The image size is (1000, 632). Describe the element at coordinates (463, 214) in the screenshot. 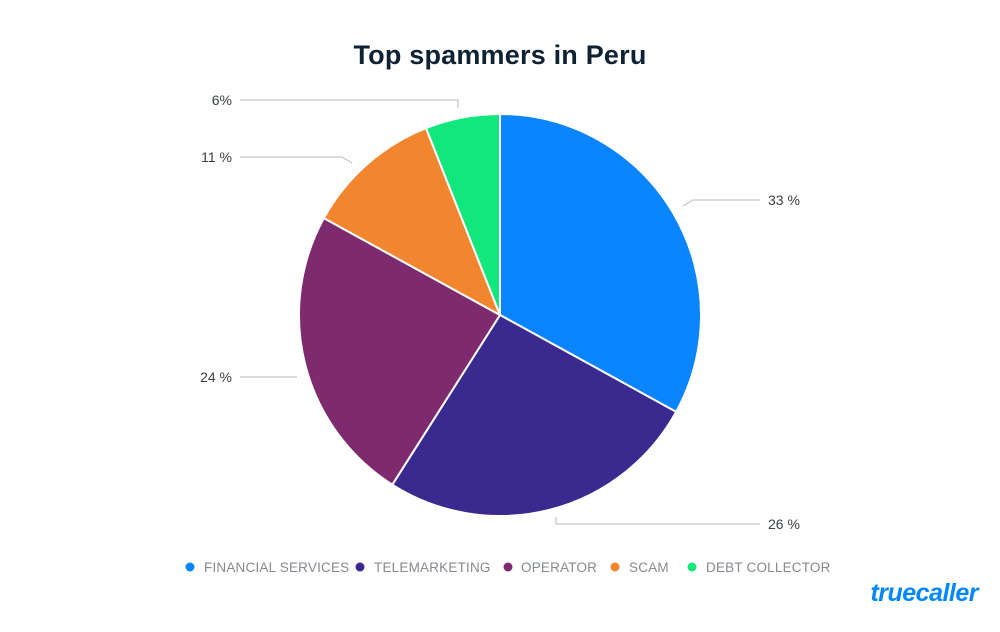

I see `pie-slice-debt-collector` at that location.